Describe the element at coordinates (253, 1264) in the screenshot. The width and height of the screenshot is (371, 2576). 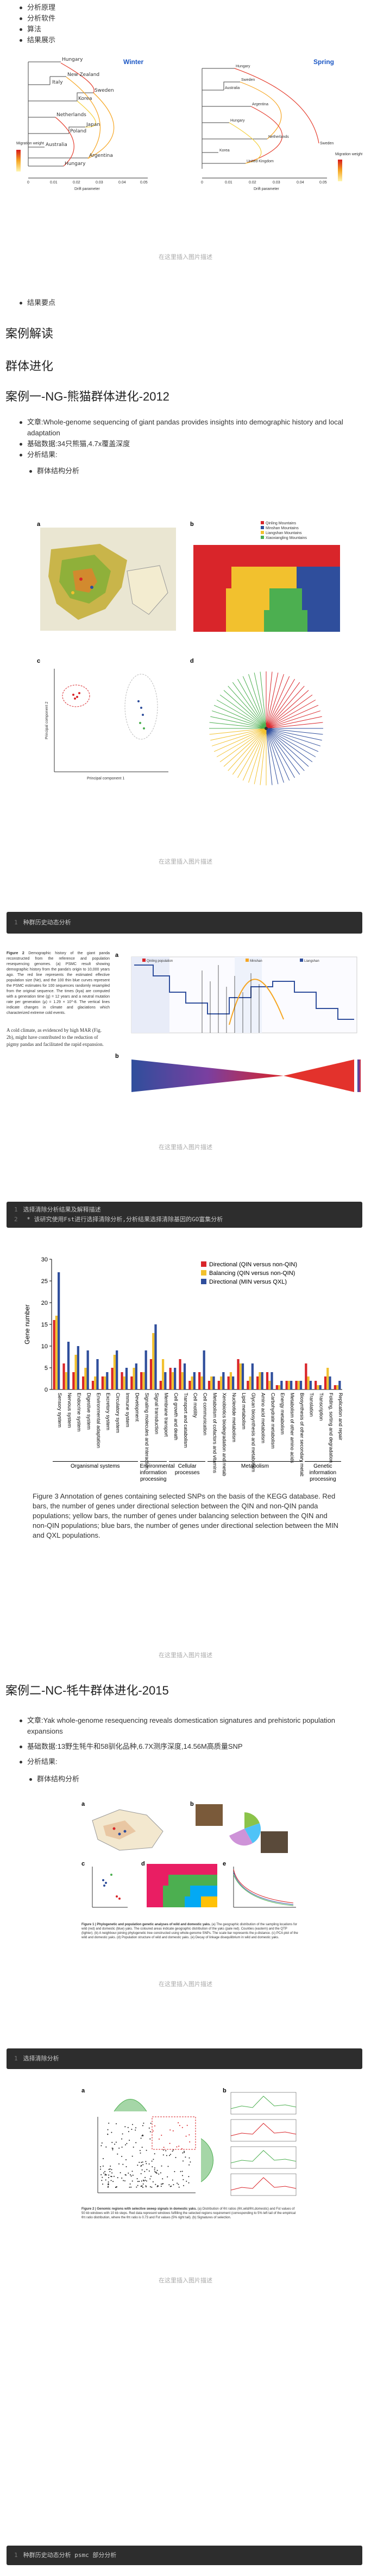
I see `legend-label: Directional (QIN versus non-QIN)` at that location.